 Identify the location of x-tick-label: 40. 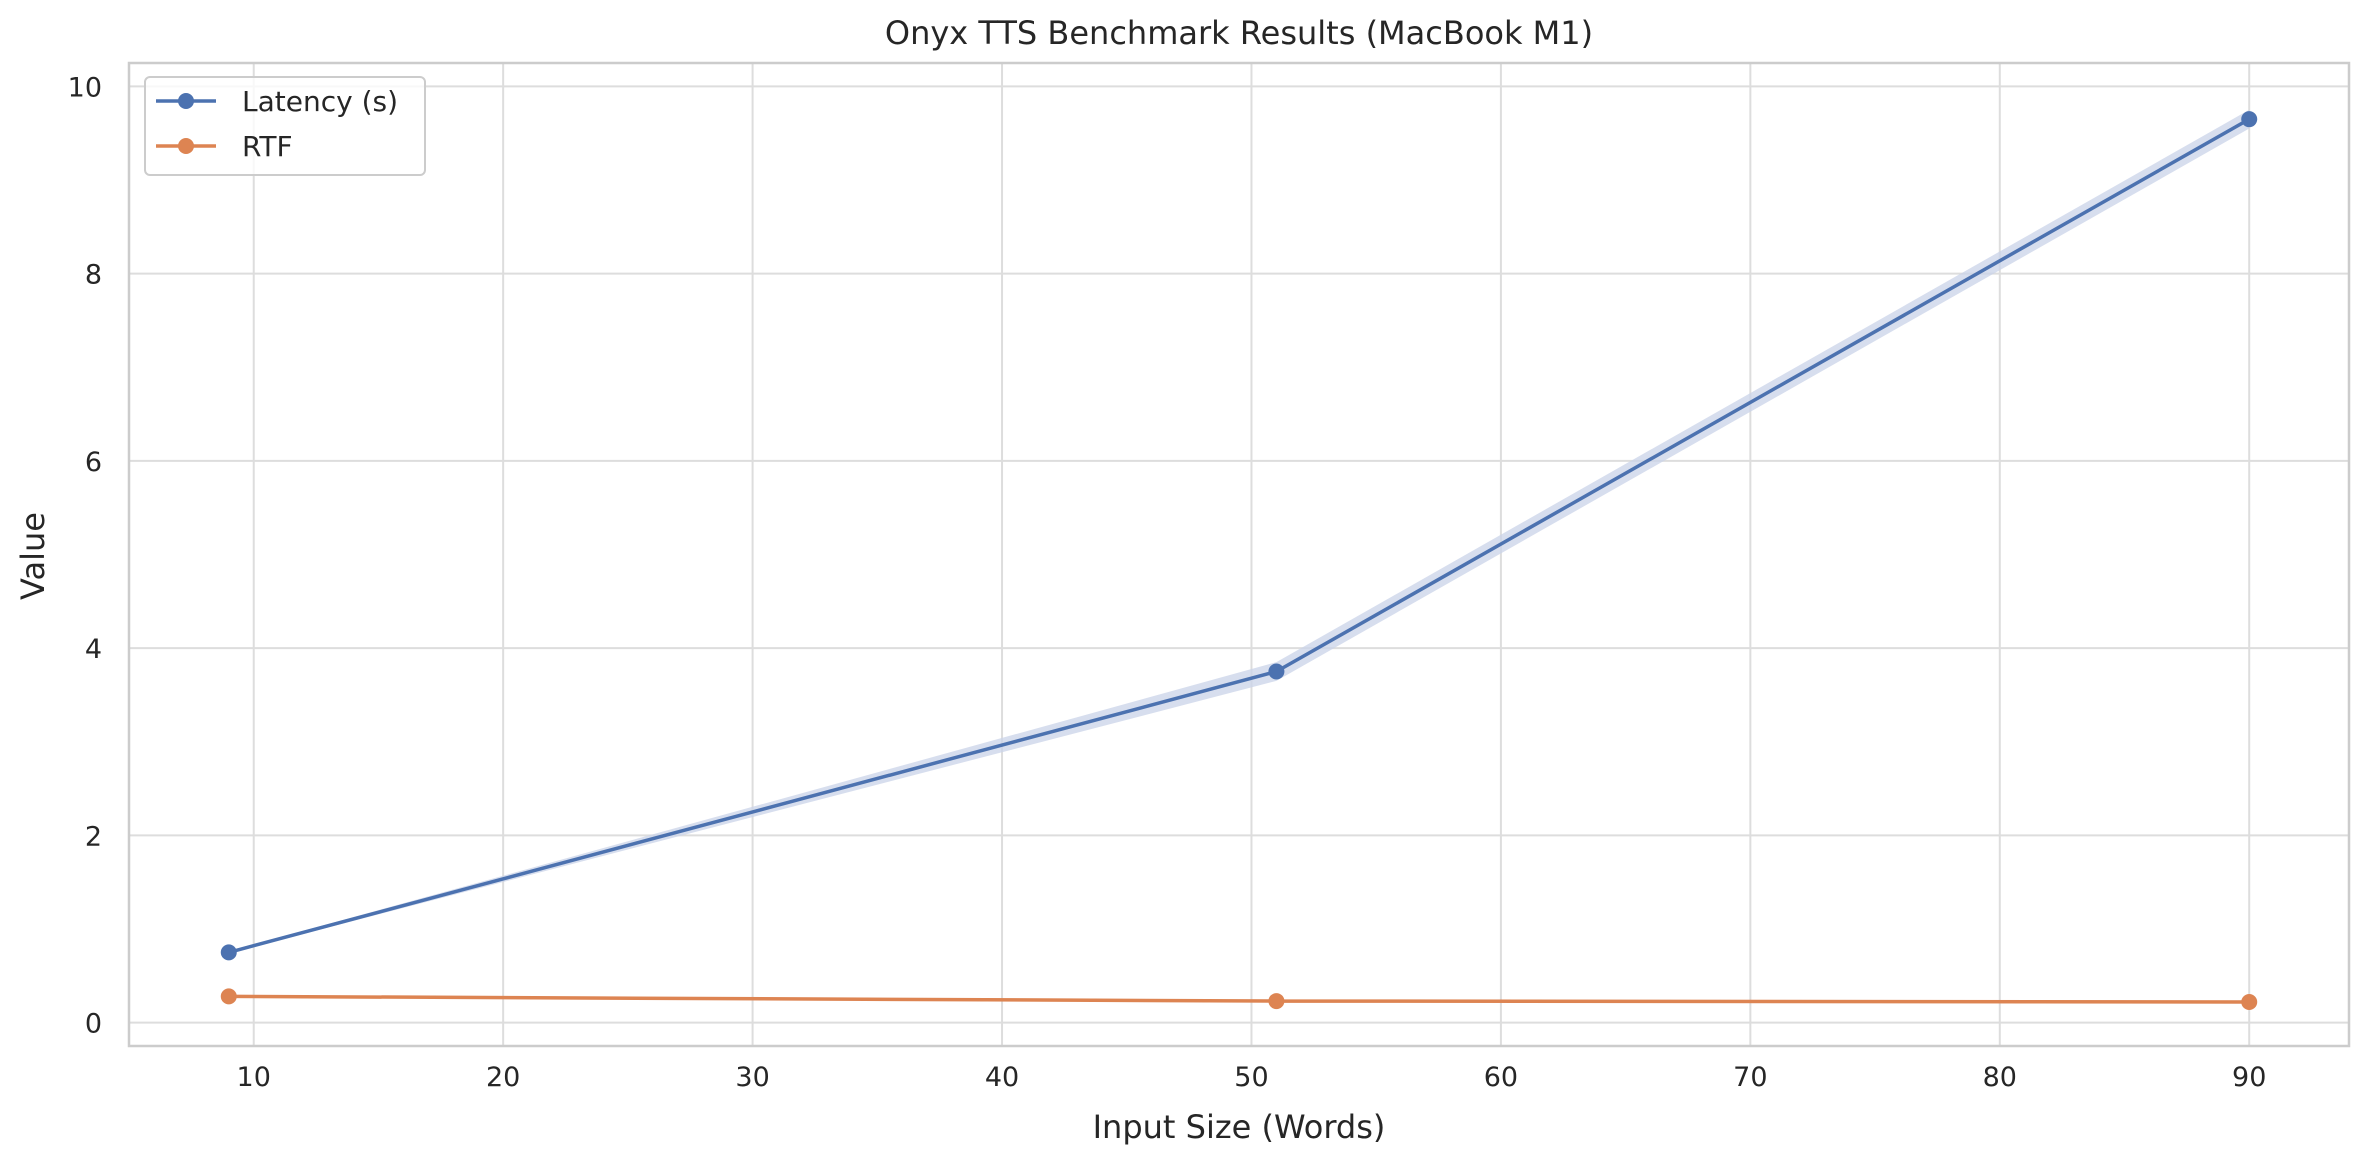
(1002, 1077).